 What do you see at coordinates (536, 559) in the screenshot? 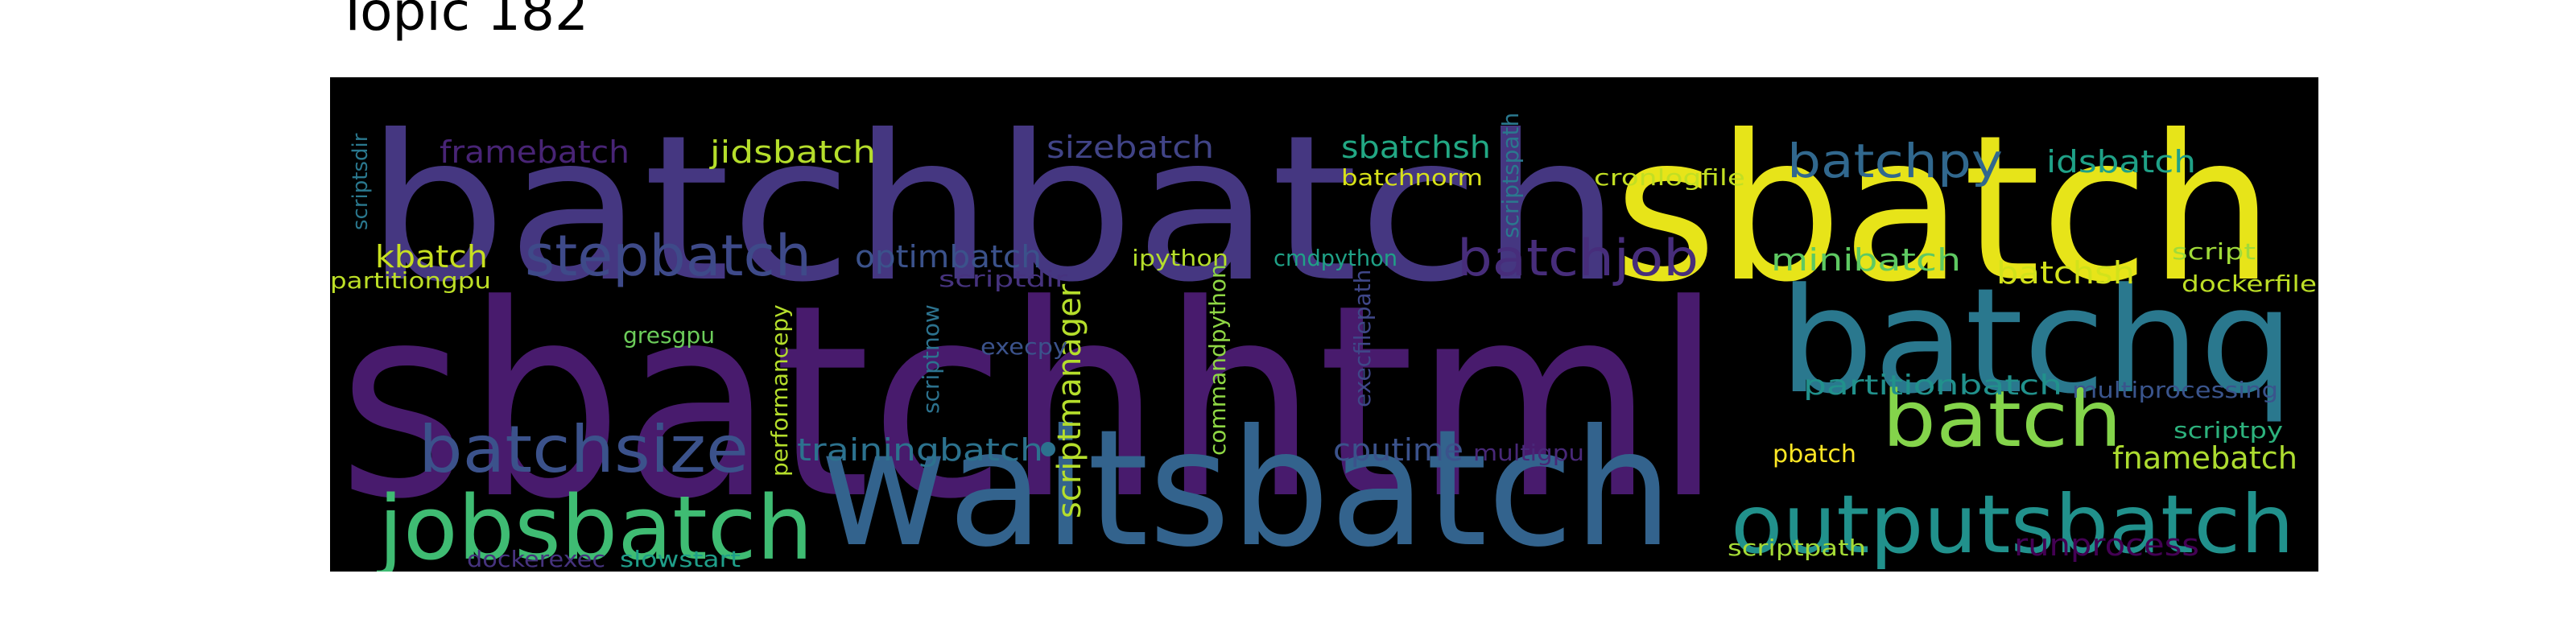
I see `word-dockerexec: dockerexec` at bounding box center [536, 559].